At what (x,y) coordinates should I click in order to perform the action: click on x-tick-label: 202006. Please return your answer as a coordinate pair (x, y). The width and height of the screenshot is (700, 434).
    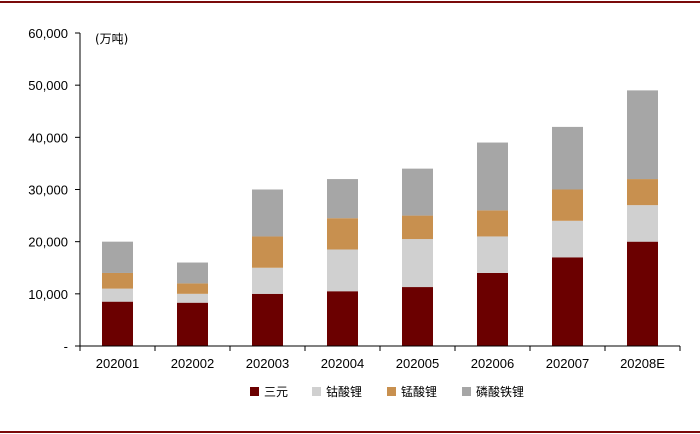
    Looking at the image, I should click on (492, 363).